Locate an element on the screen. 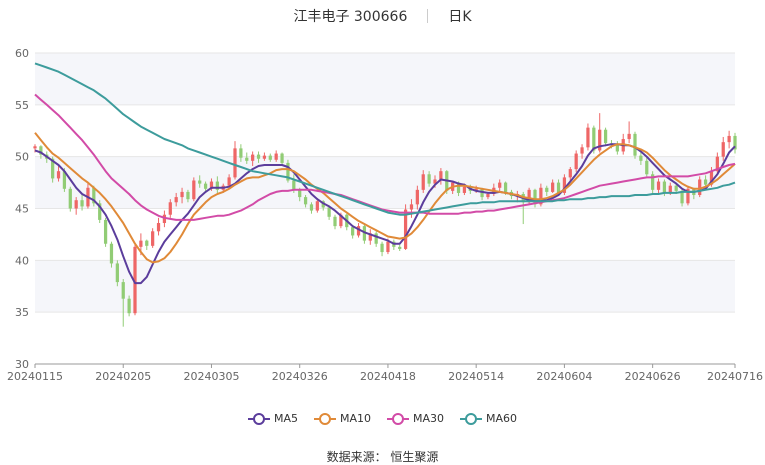 Image resolution: width=765 pixels, height=465 pixels. y-tick-label: 35 is located at coordinates (22, 312).